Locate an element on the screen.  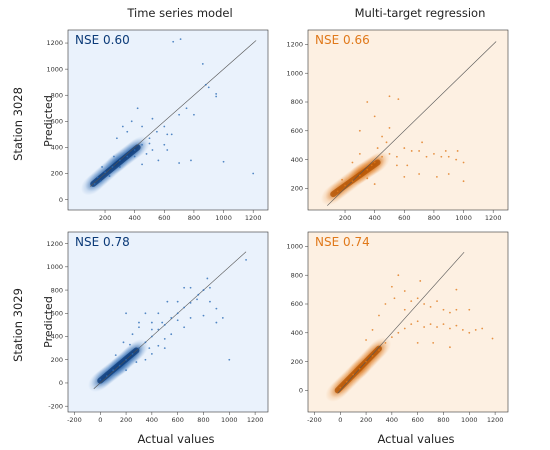
x-axis-label-right: Actual values is located at coordinates (416, 439).